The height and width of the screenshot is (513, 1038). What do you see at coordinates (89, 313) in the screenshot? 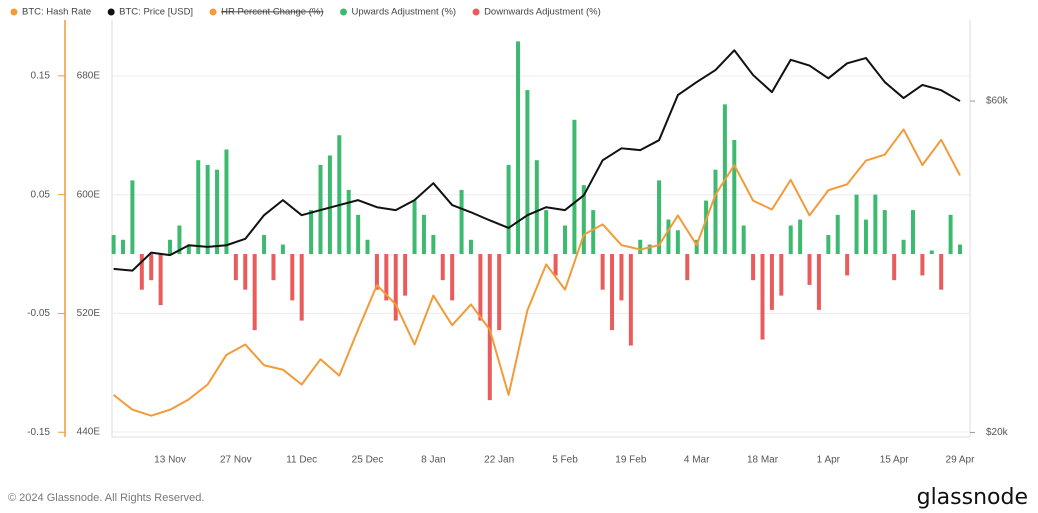
I see `y2-tick-label: 520E` at bounding box center [89, 313].